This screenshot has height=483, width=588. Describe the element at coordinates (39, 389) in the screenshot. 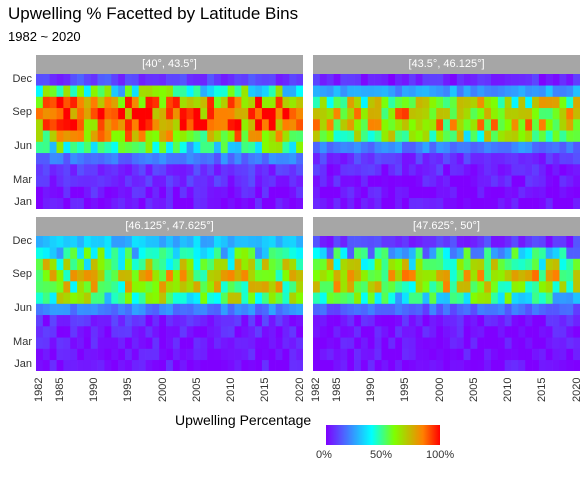

I see `x-tick-label: 1982` at that location.